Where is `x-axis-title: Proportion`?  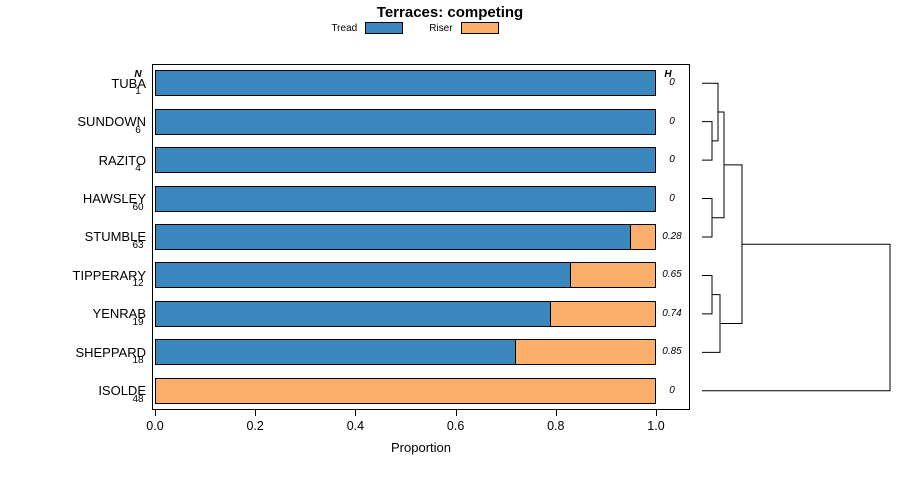 x-axis-title: Proportion is located at coordinates (421, 447).